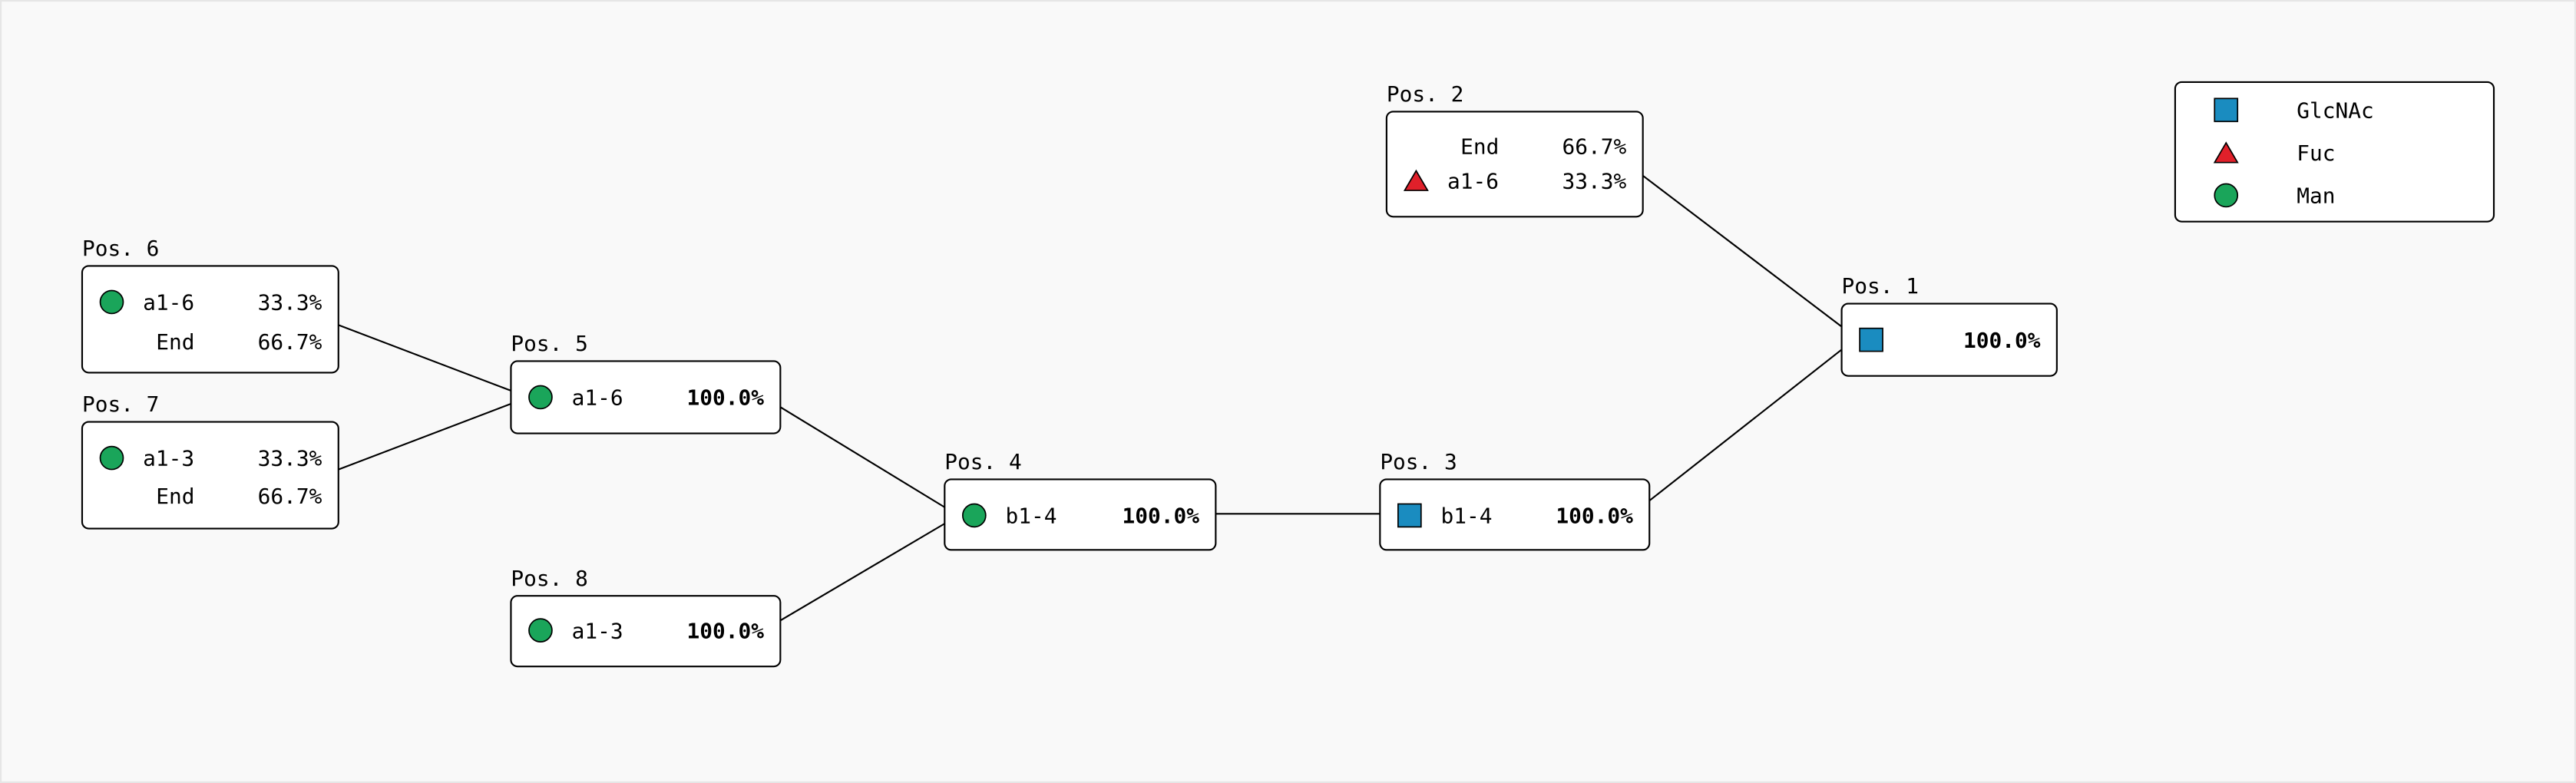  Describe the element at coordinates (2316, 153) in the screenshot. I see `legend-label: Fuc` at that location.